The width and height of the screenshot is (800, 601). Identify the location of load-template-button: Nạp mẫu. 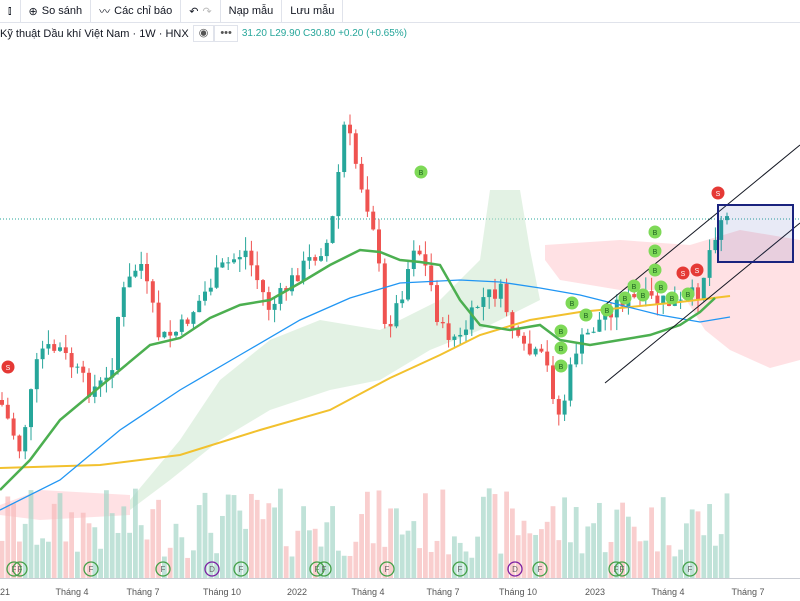
(252, 11).